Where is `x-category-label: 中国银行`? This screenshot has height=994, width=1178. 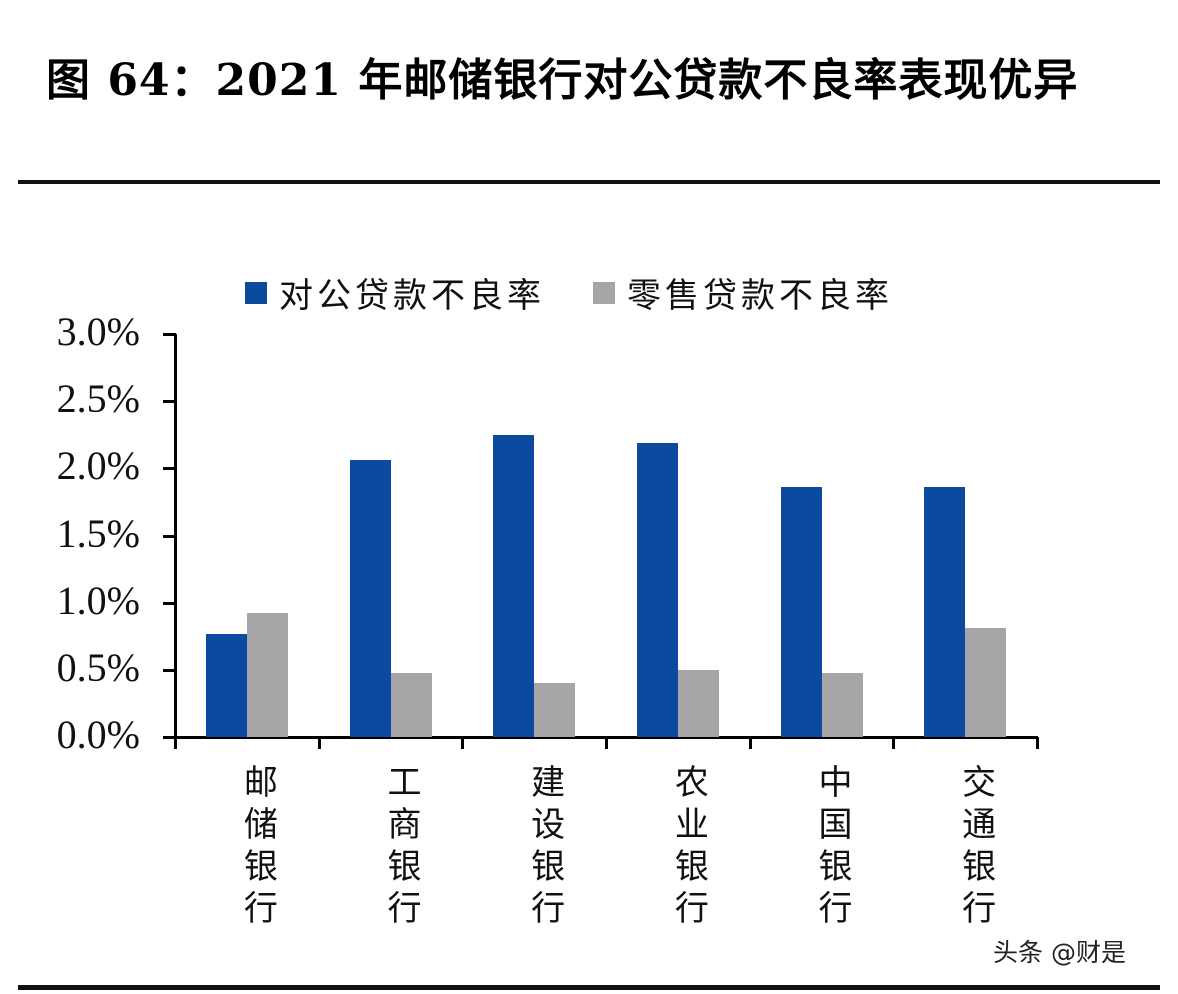
x-category-label: 中国银行 is located at coordinates (835, 846).